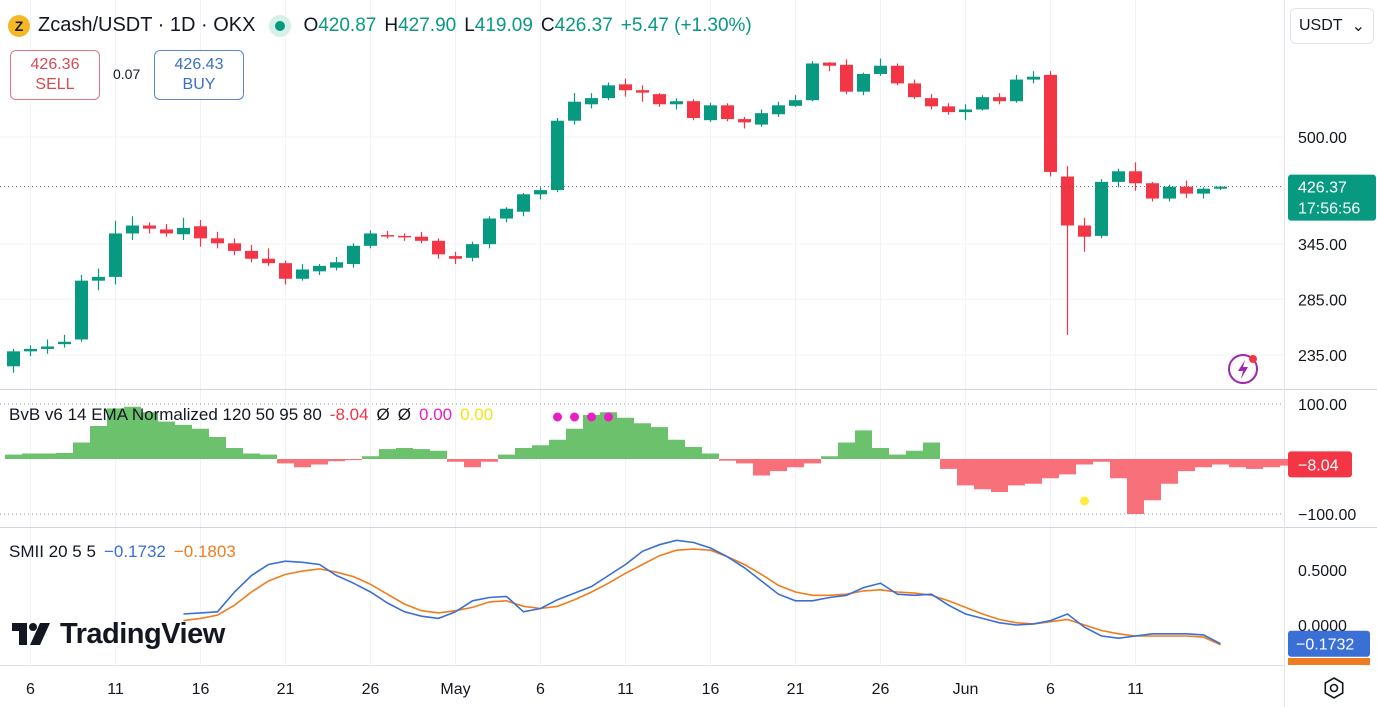 Image resolution: width=1377 pixels, height=707 pixels. Describe the element at coordinates (1322, 300) in the screenshot. I see `price-tick-label: 285.00` at that location.